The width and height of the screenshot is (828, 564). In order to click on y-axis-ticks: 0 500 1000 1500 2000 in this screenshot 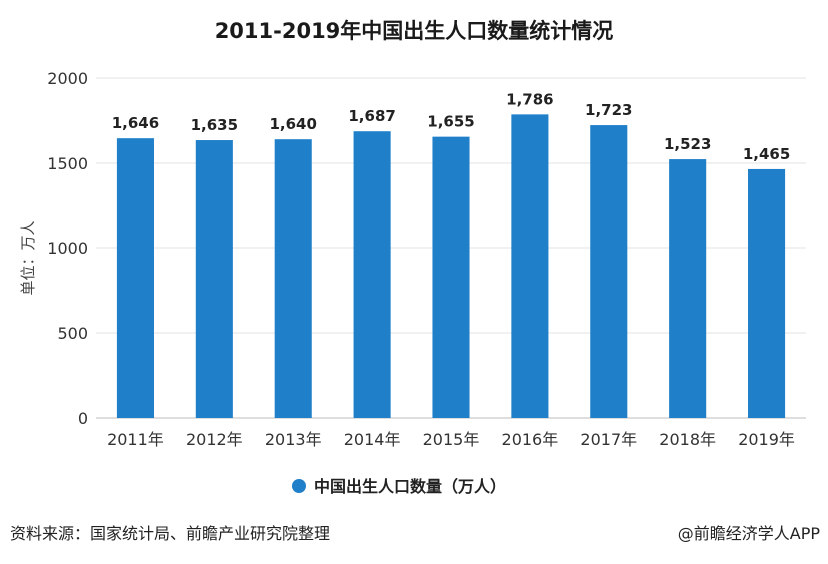, I will do `click(67, 248)`.